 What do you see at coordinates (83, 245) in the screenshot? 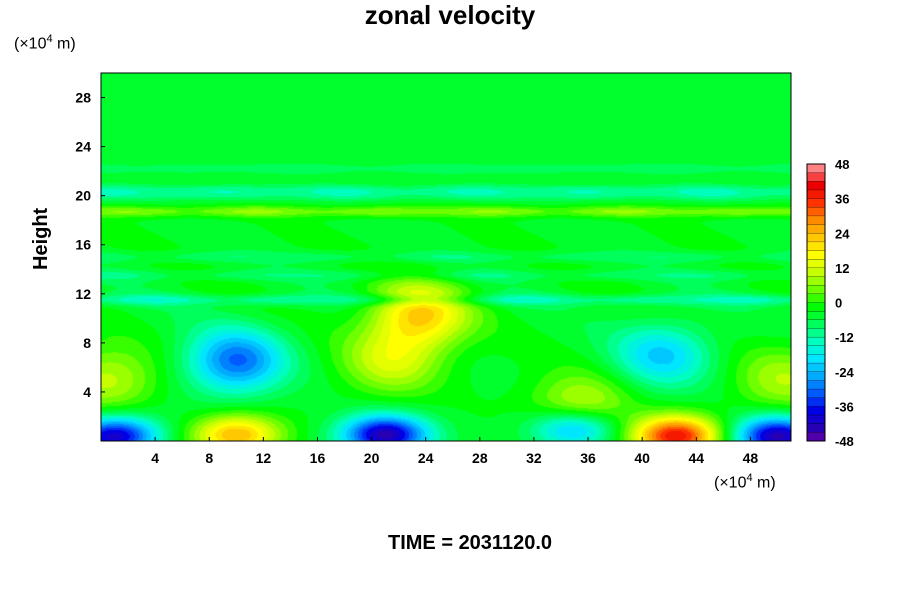
I see `y-tick-label: 16` at bounding box center [83, 245].